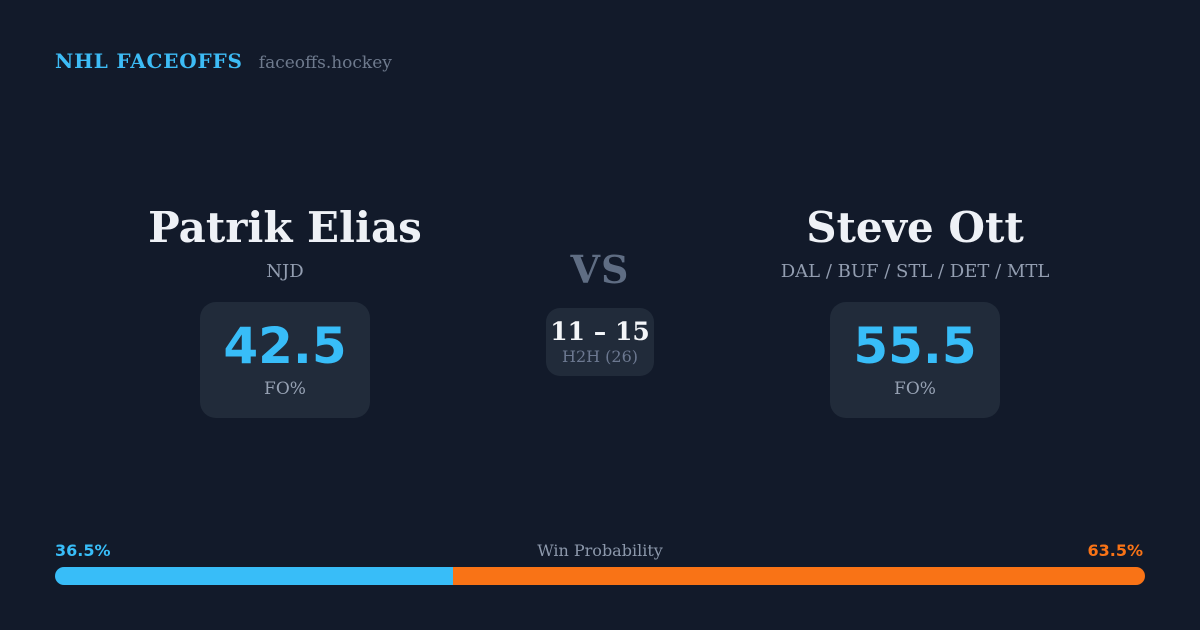 The image size is (1200, 630). Describe the element at coordinates (285, 227) in the screenshot. I see `player-name-left: Patrik Elias` at that location.